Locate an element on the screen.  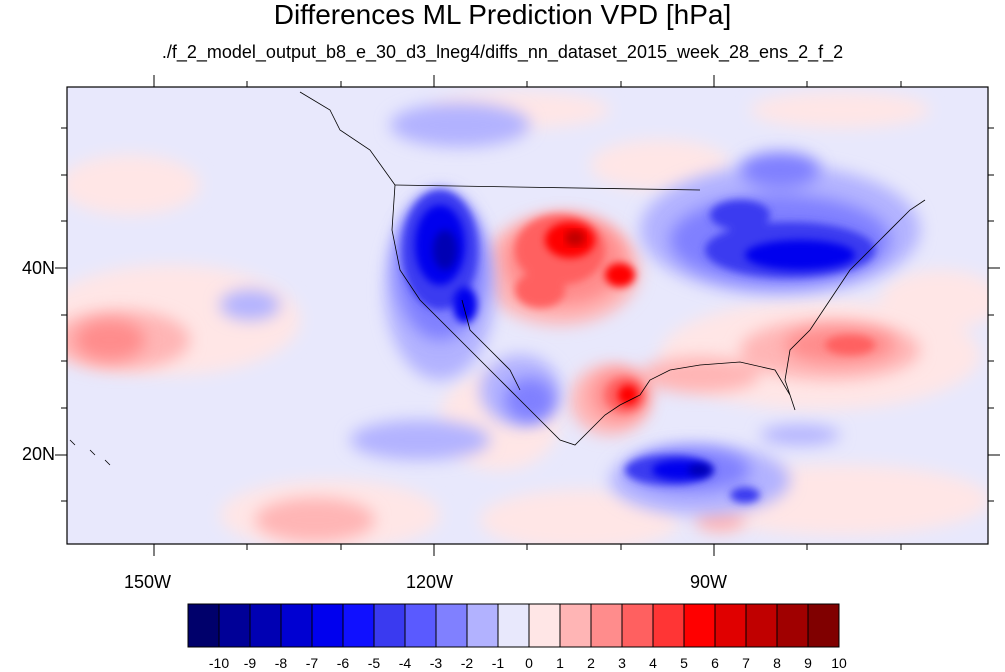
colorbar-label: -10 is located at coordinates (219, 663).